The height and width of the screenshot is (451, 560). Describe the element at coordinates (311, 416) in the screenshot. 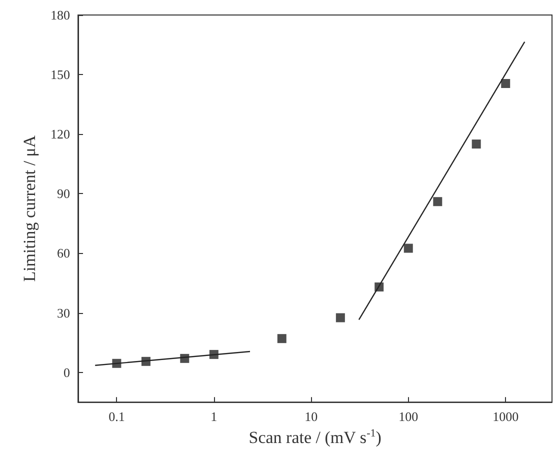

I see `x-tick-label: 10` at that location.